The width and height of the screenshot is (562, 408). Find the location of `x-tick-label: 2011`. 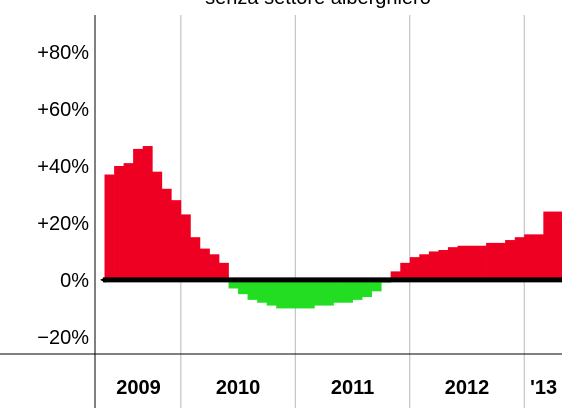

x-tick-label: 2011 is located at coordinates (352, 388).